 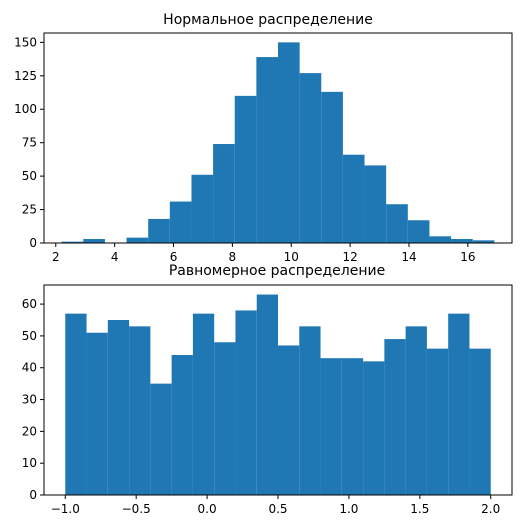 I want to click on x-tick-label: 0.0, so click(x=207, y=509).